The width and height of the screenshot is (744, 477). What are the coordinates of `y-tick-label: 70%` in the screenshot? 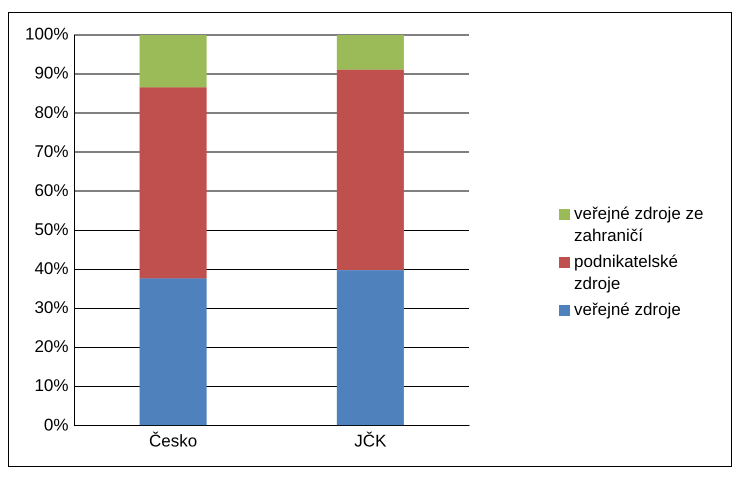 It's located at (51, 151).